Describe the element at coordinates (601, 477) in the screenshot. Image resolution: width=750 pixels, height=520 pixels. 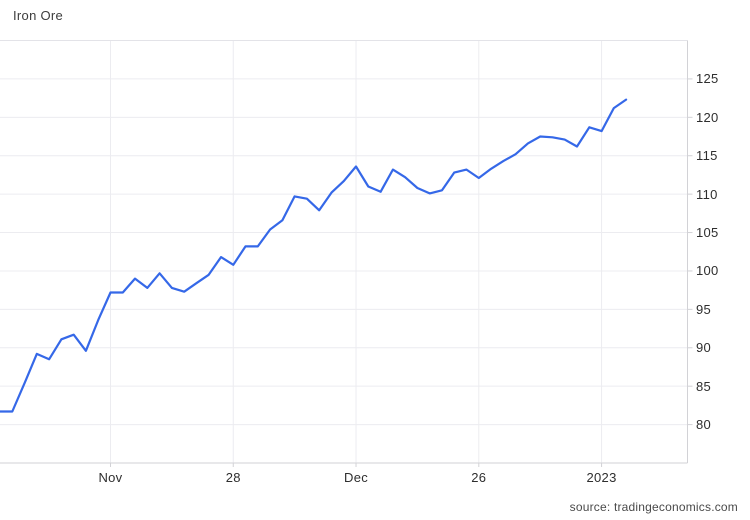
I see `x-tick-label: 2023` at that location.